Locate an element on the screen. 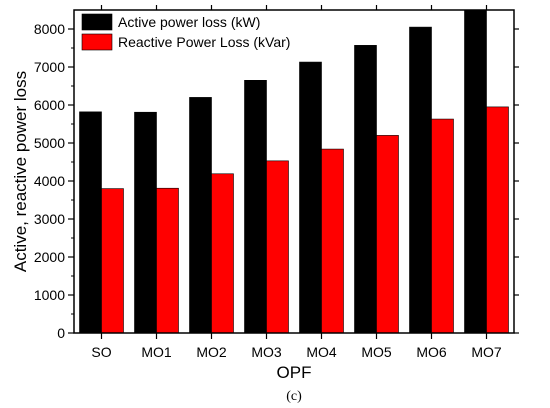 The height and width of the screenshot is (408, 550). x-tick-label: MO2 is located at coordinates (211, 352).